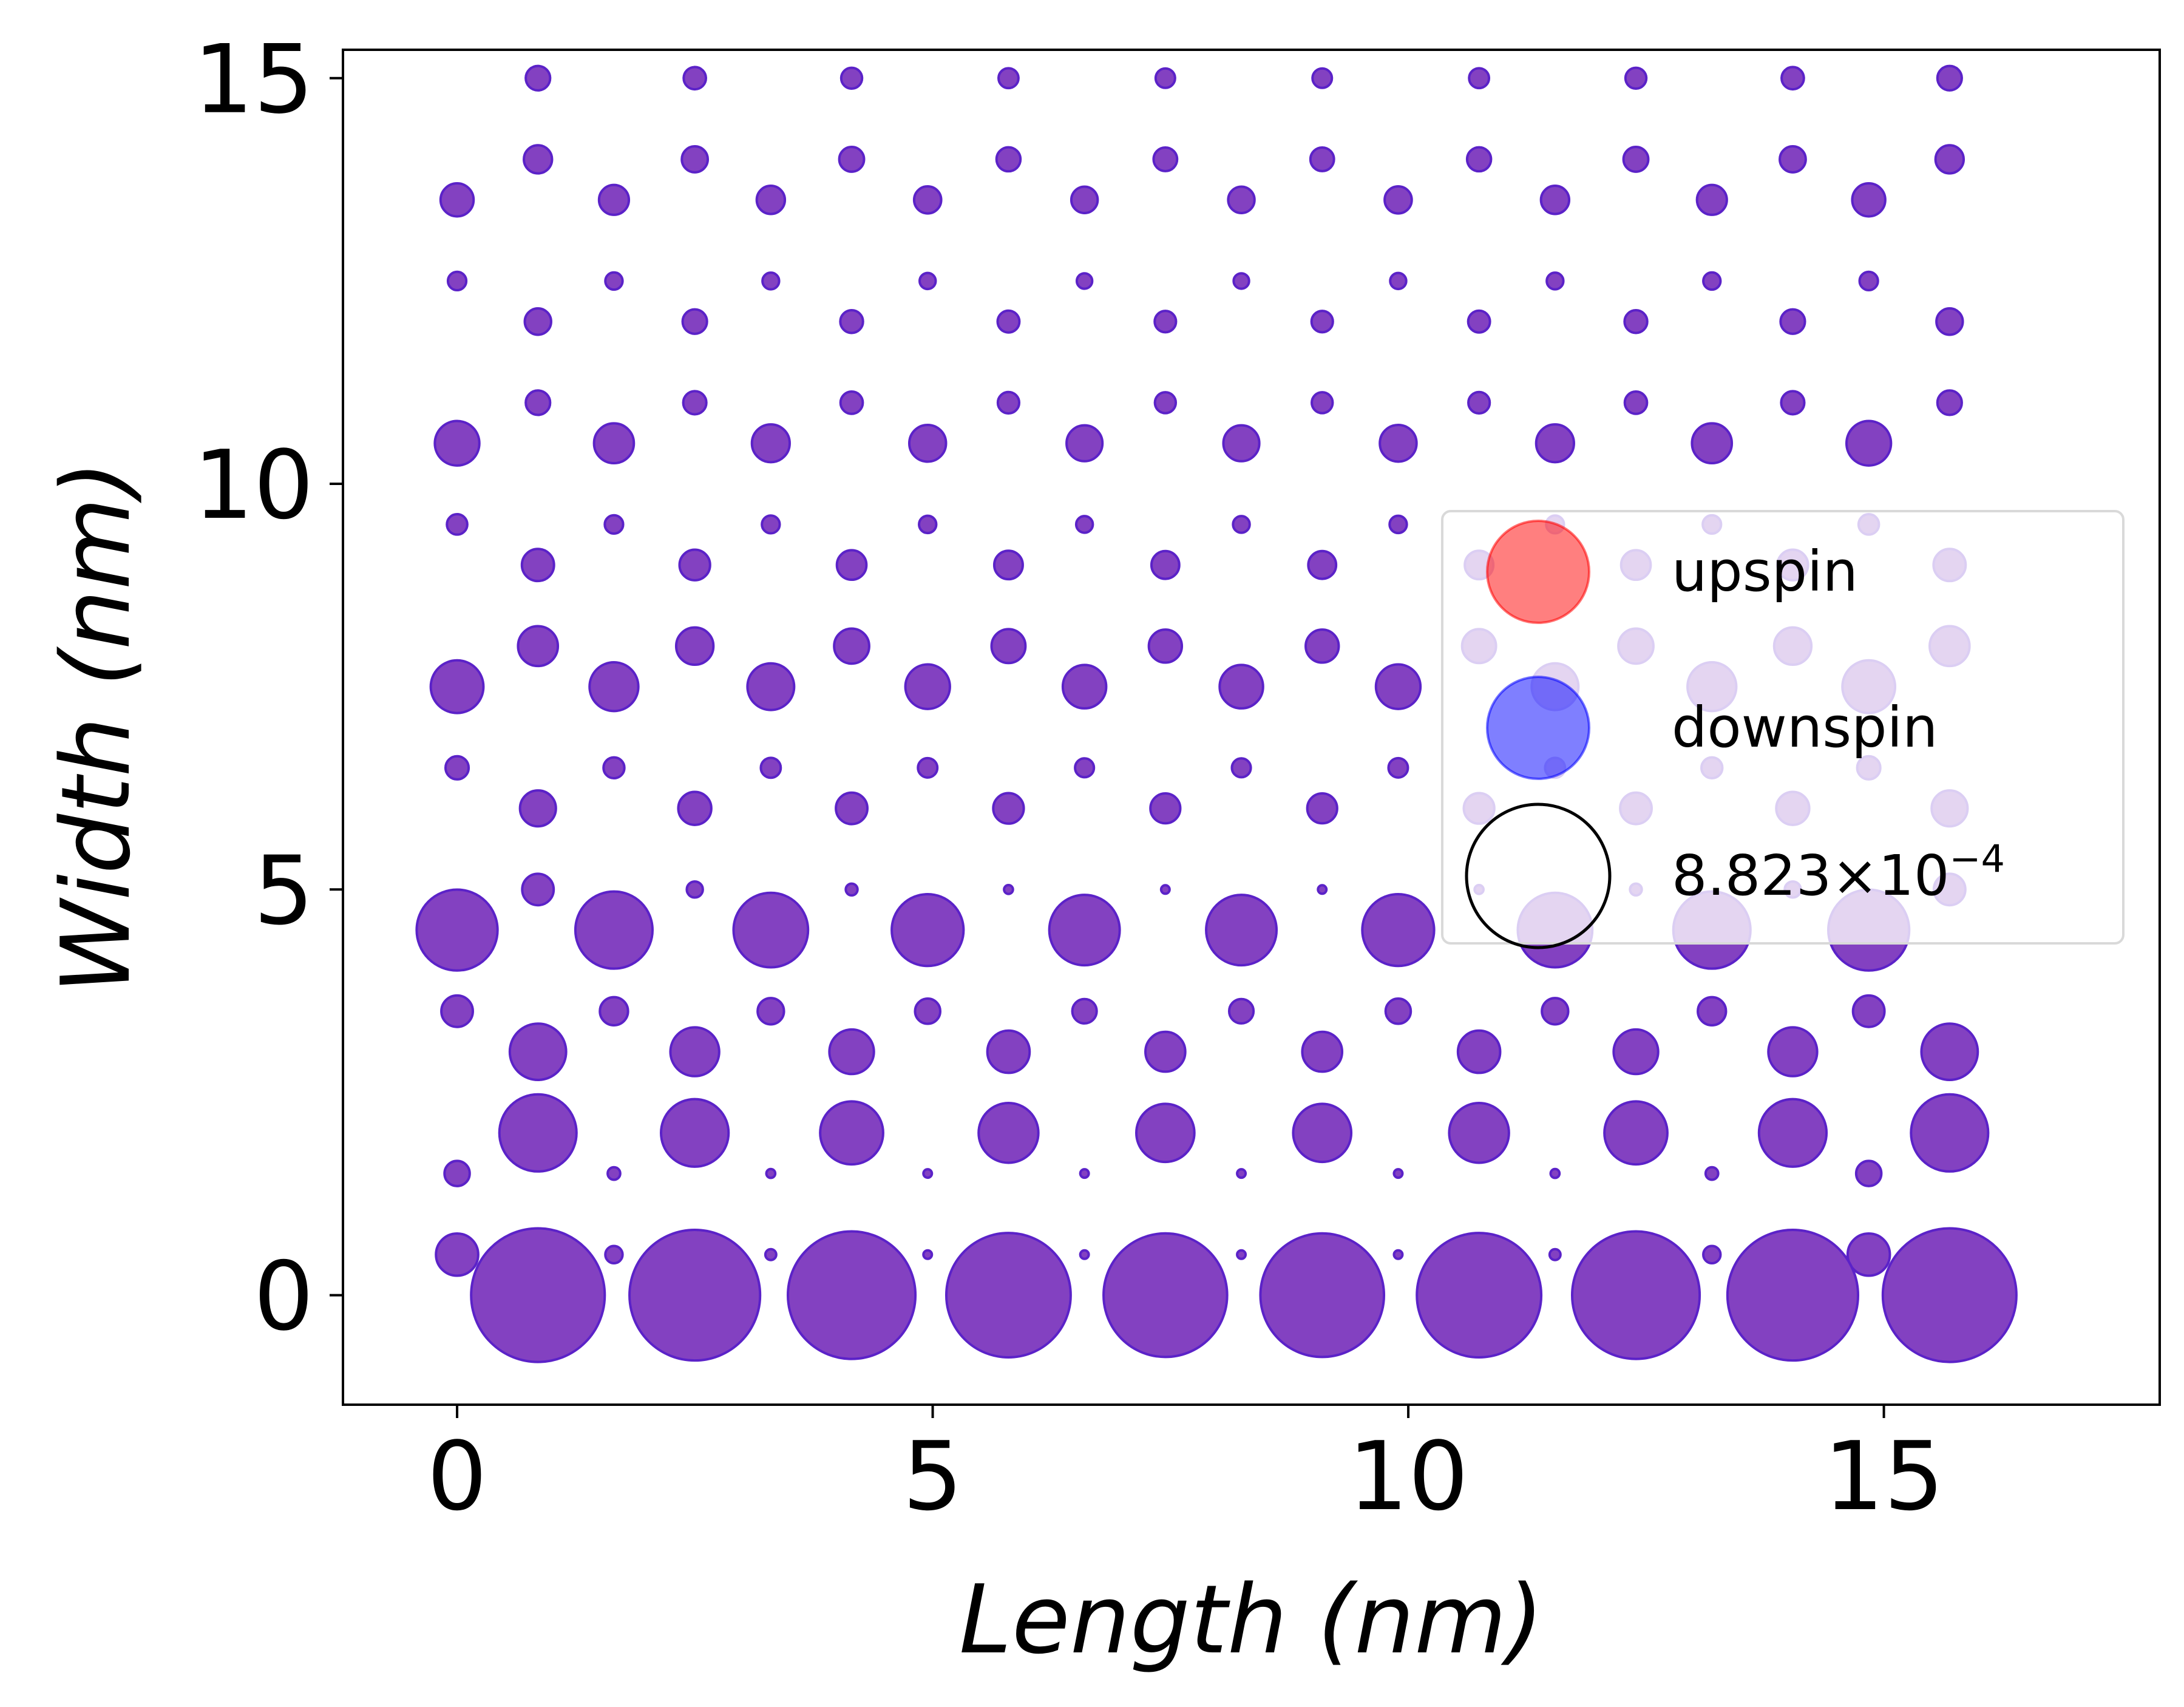 The width and height of the screenshot is (2184, 1707). Describe the element at coordinates (1805, 728) in the screenshot. I see `legend-downspin-label: downspin` at that location.